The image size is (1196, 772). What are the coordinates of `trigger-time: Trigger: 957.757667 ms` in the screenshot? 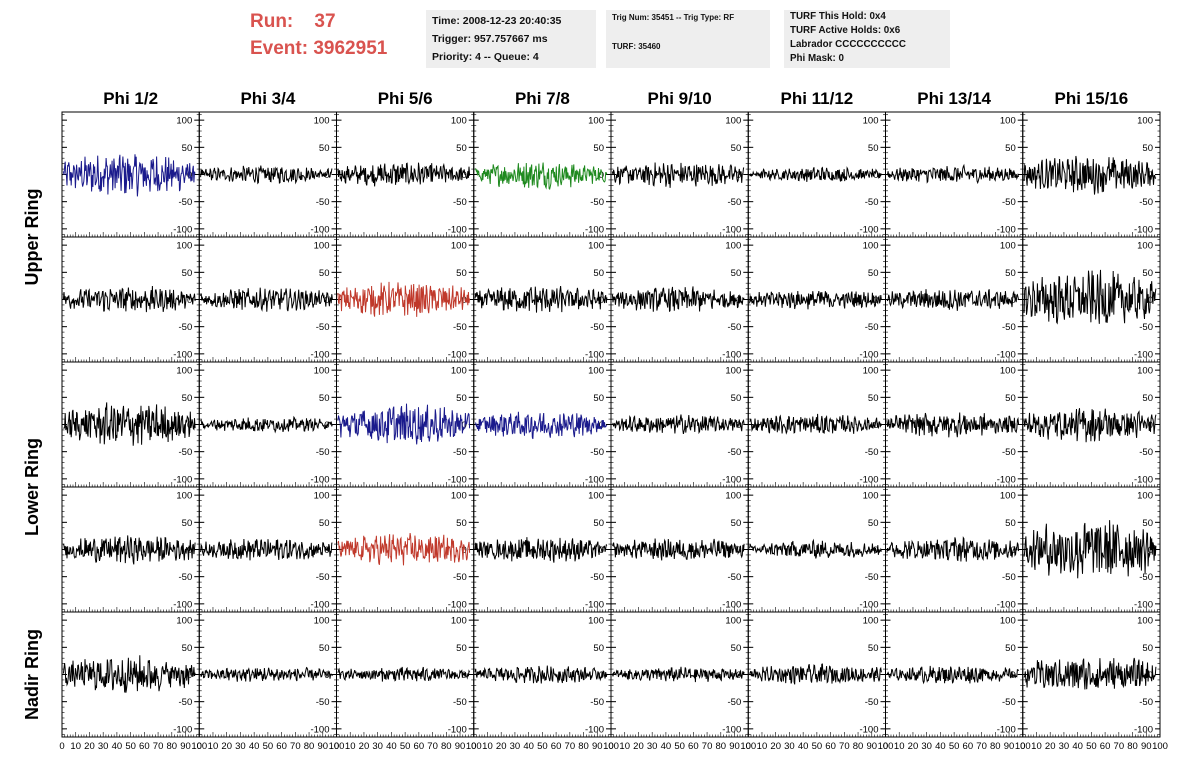 It's located at (490, 39).